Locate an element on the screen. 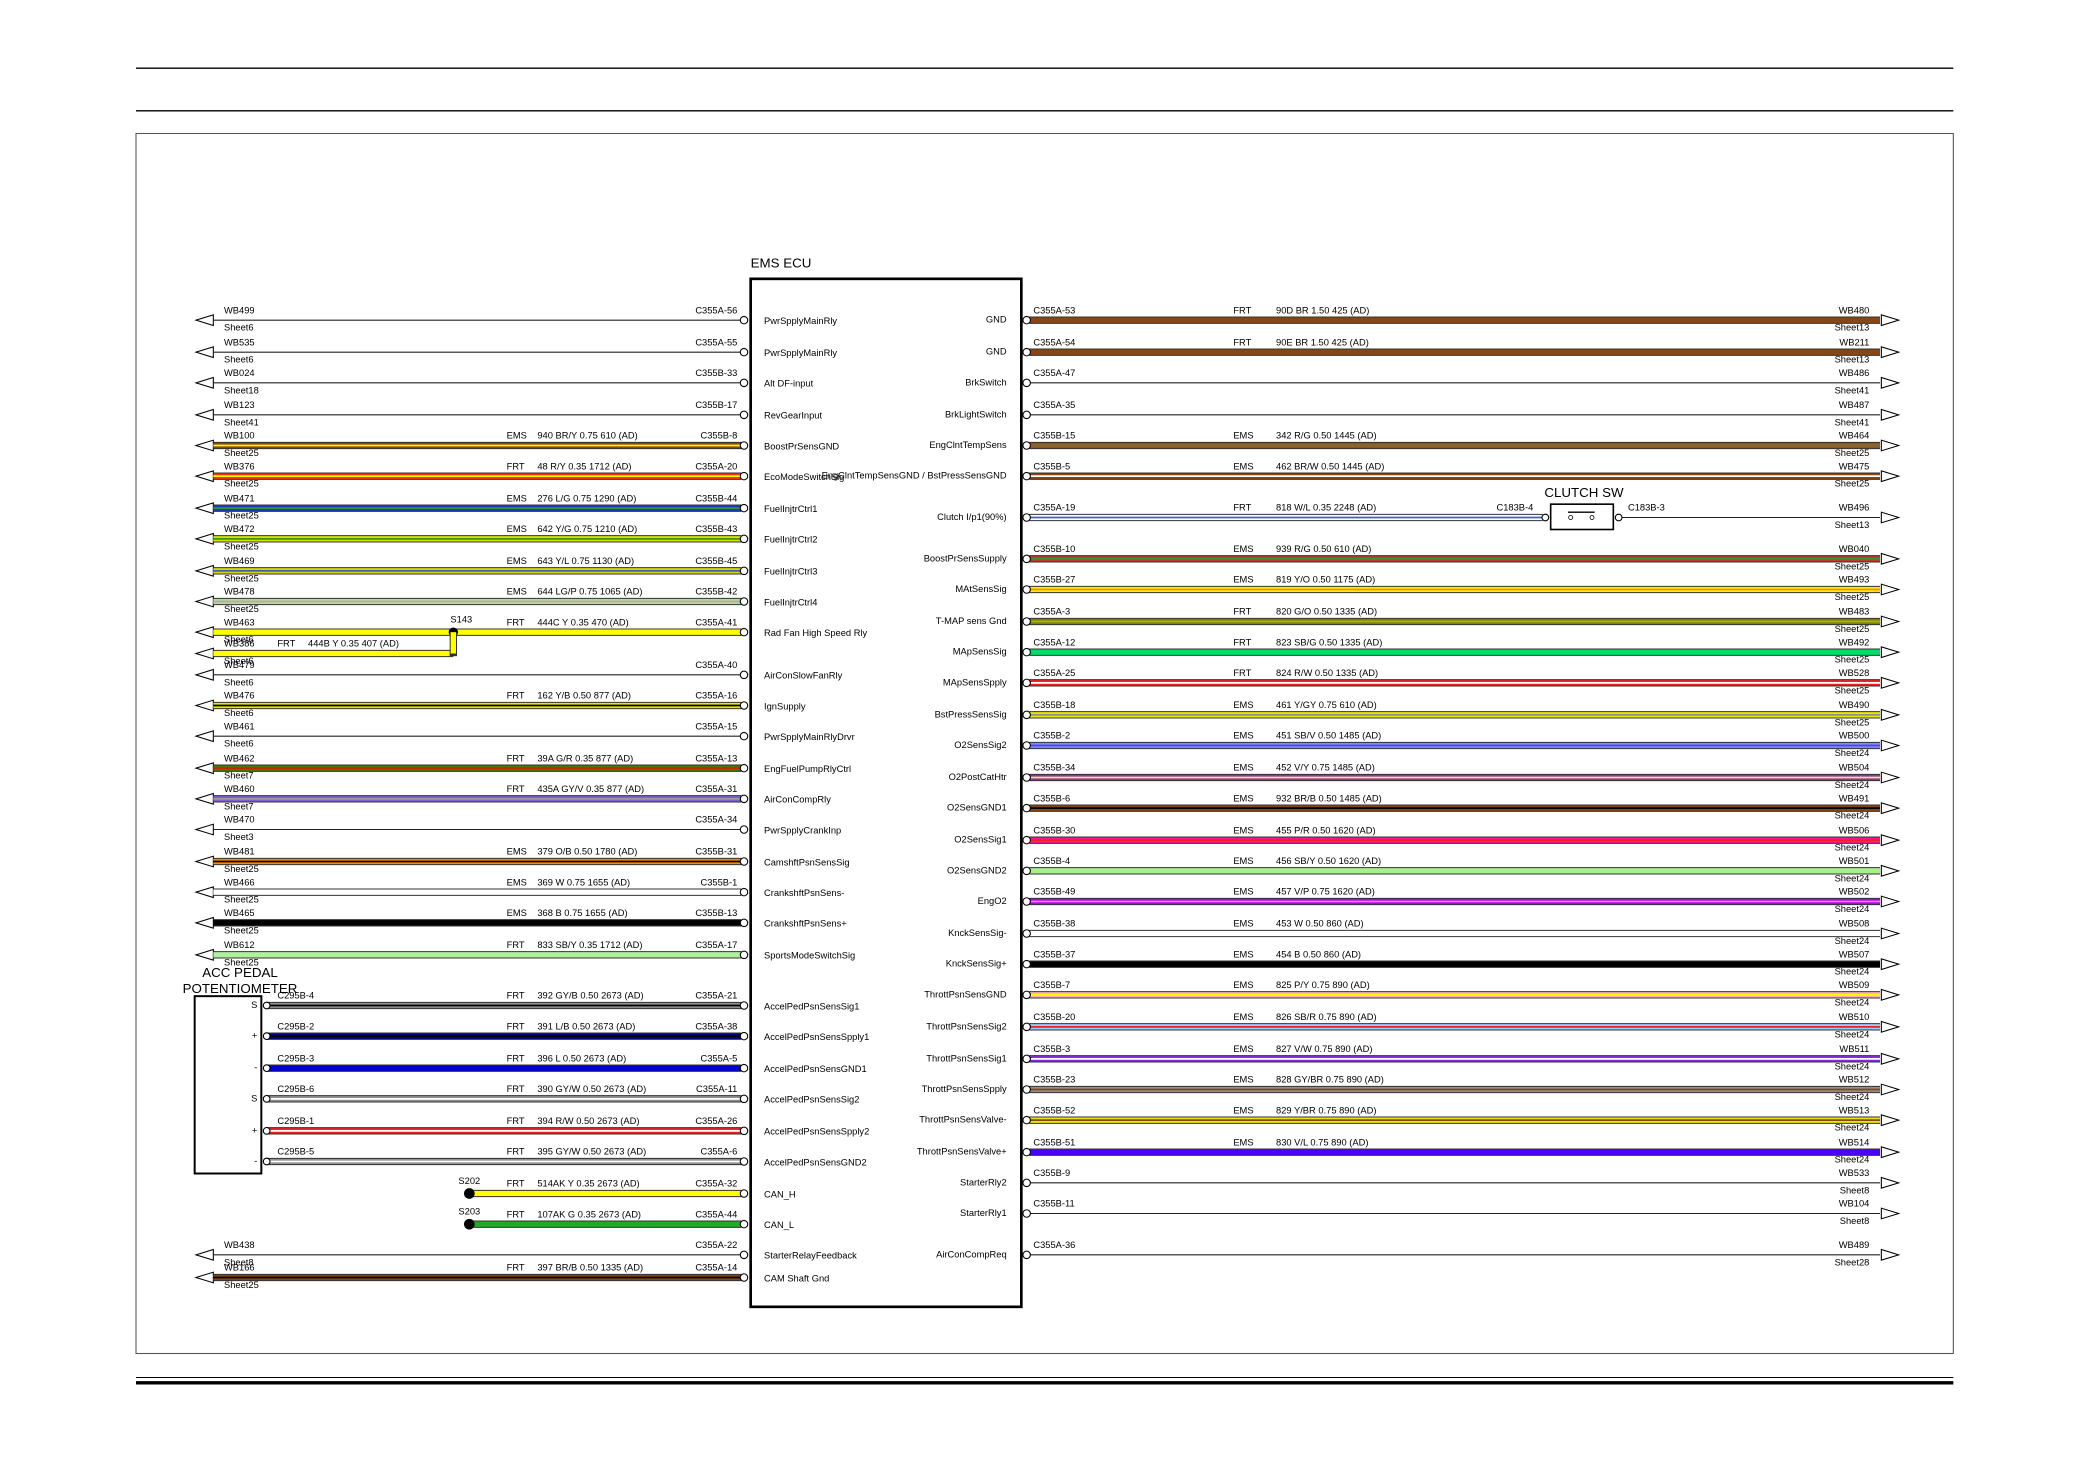 The height and width of the screenshot is (1471, 2080). pin-label: C355A-38 is located at coordinates (716, 1026).